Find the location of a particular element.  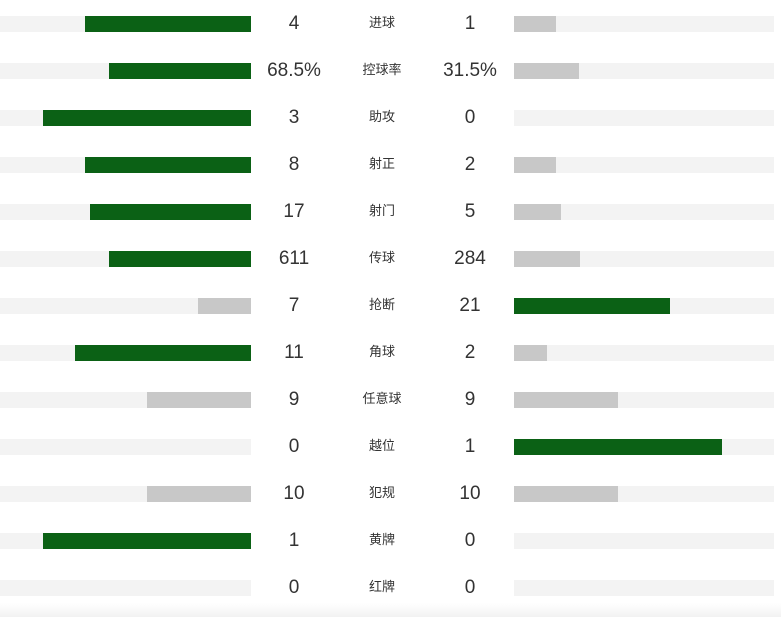

stat-label: 进球 is located at coordinates (381, 23).